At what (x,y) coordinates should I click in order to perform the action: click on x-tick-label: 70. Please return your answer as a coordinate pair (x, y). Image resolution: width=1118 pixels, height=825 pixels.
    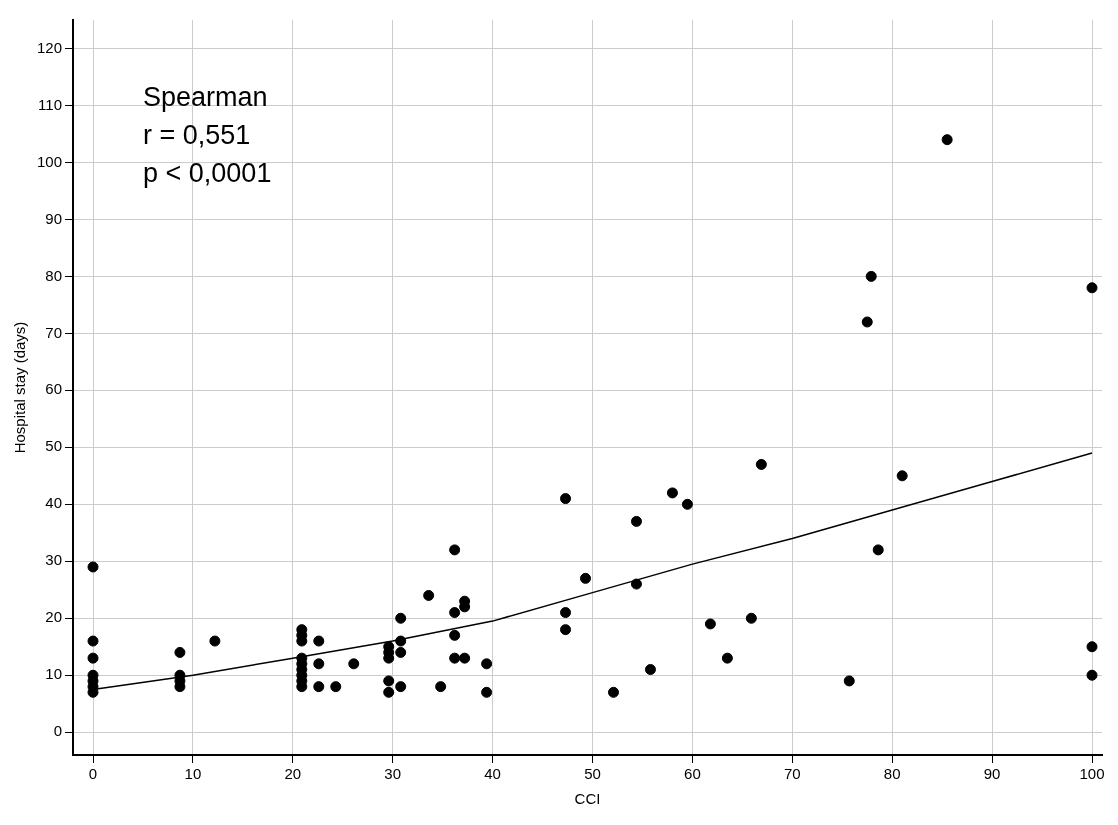
    Looking at the image, I should click on (792, 774).